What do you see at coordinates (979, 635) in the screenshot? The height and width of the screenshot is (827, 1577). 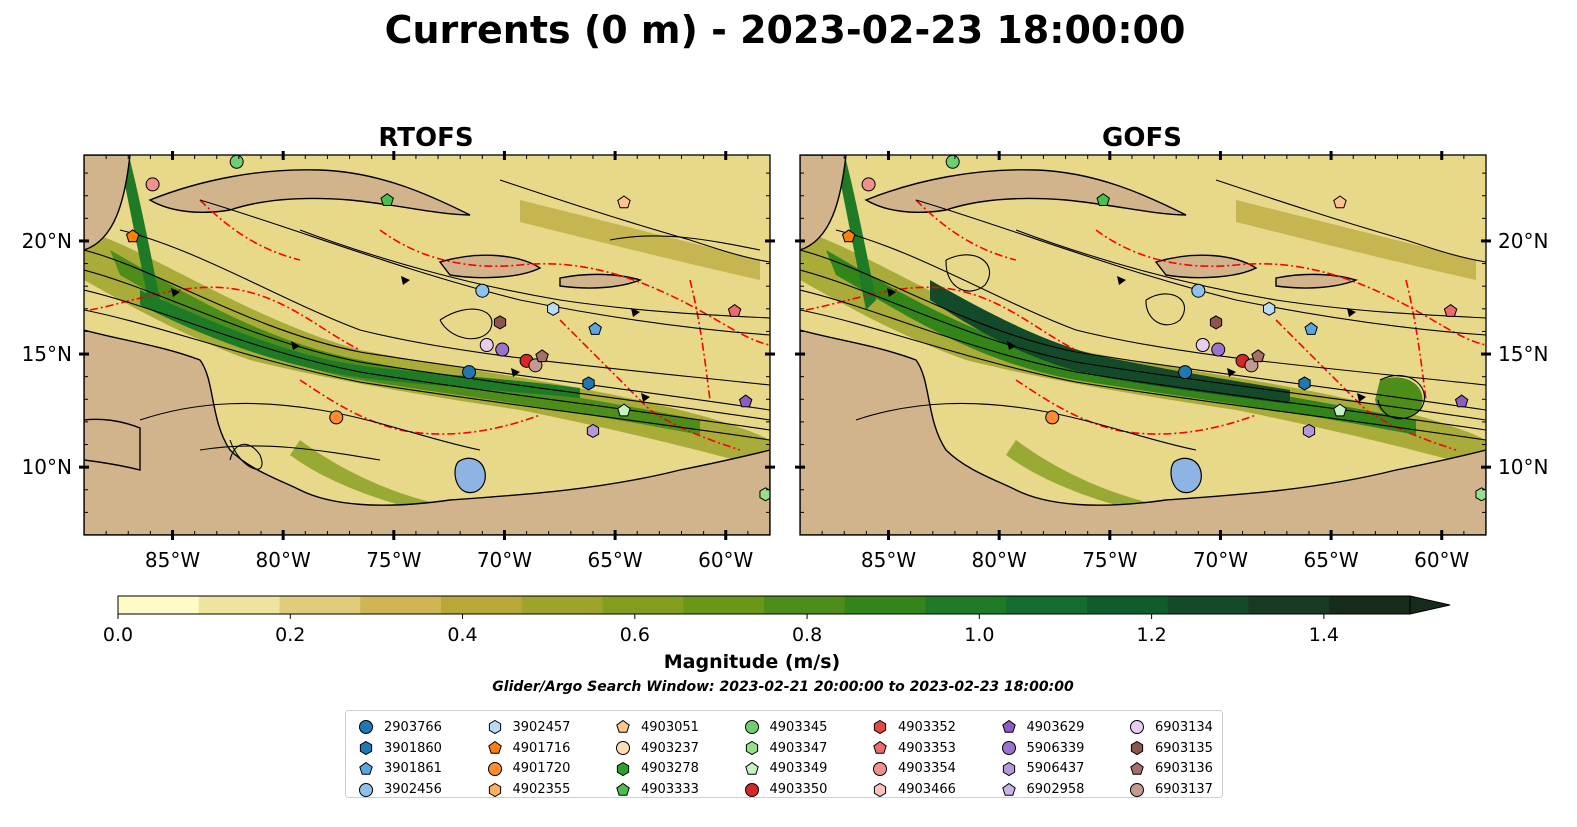 I see `colorbar-tick-label: 1.0` at bounding box center [979, 635].